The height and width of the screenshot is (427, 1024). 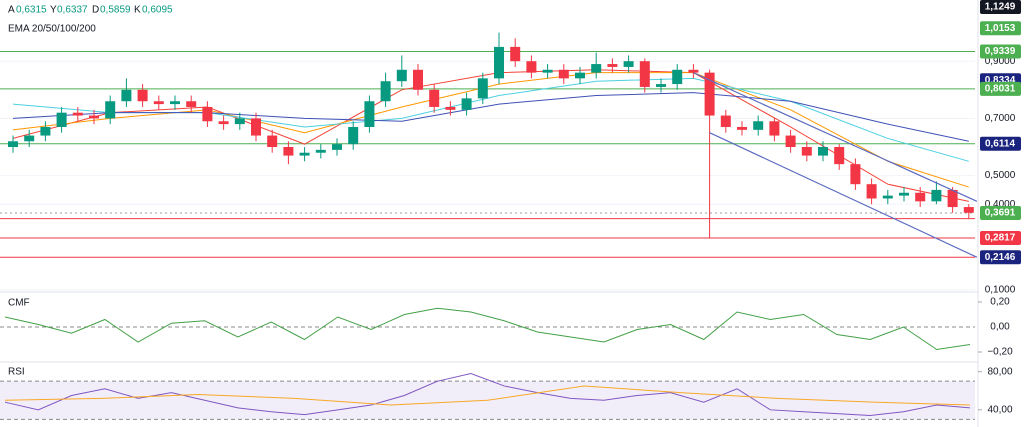 I want to click on price-label: 1,0153, so click(x=1000, y=28).